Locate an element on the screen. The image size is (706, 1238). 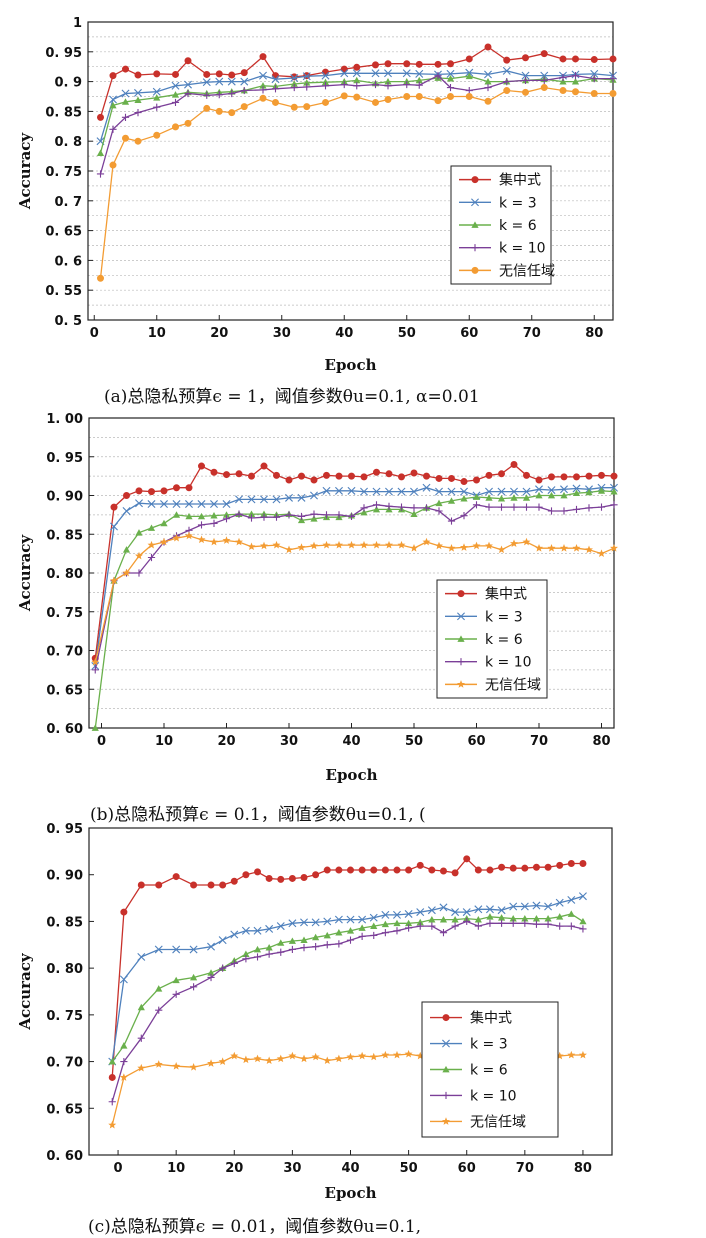
y-tick-label: 0. 8 is located at coordinates (68, 142).